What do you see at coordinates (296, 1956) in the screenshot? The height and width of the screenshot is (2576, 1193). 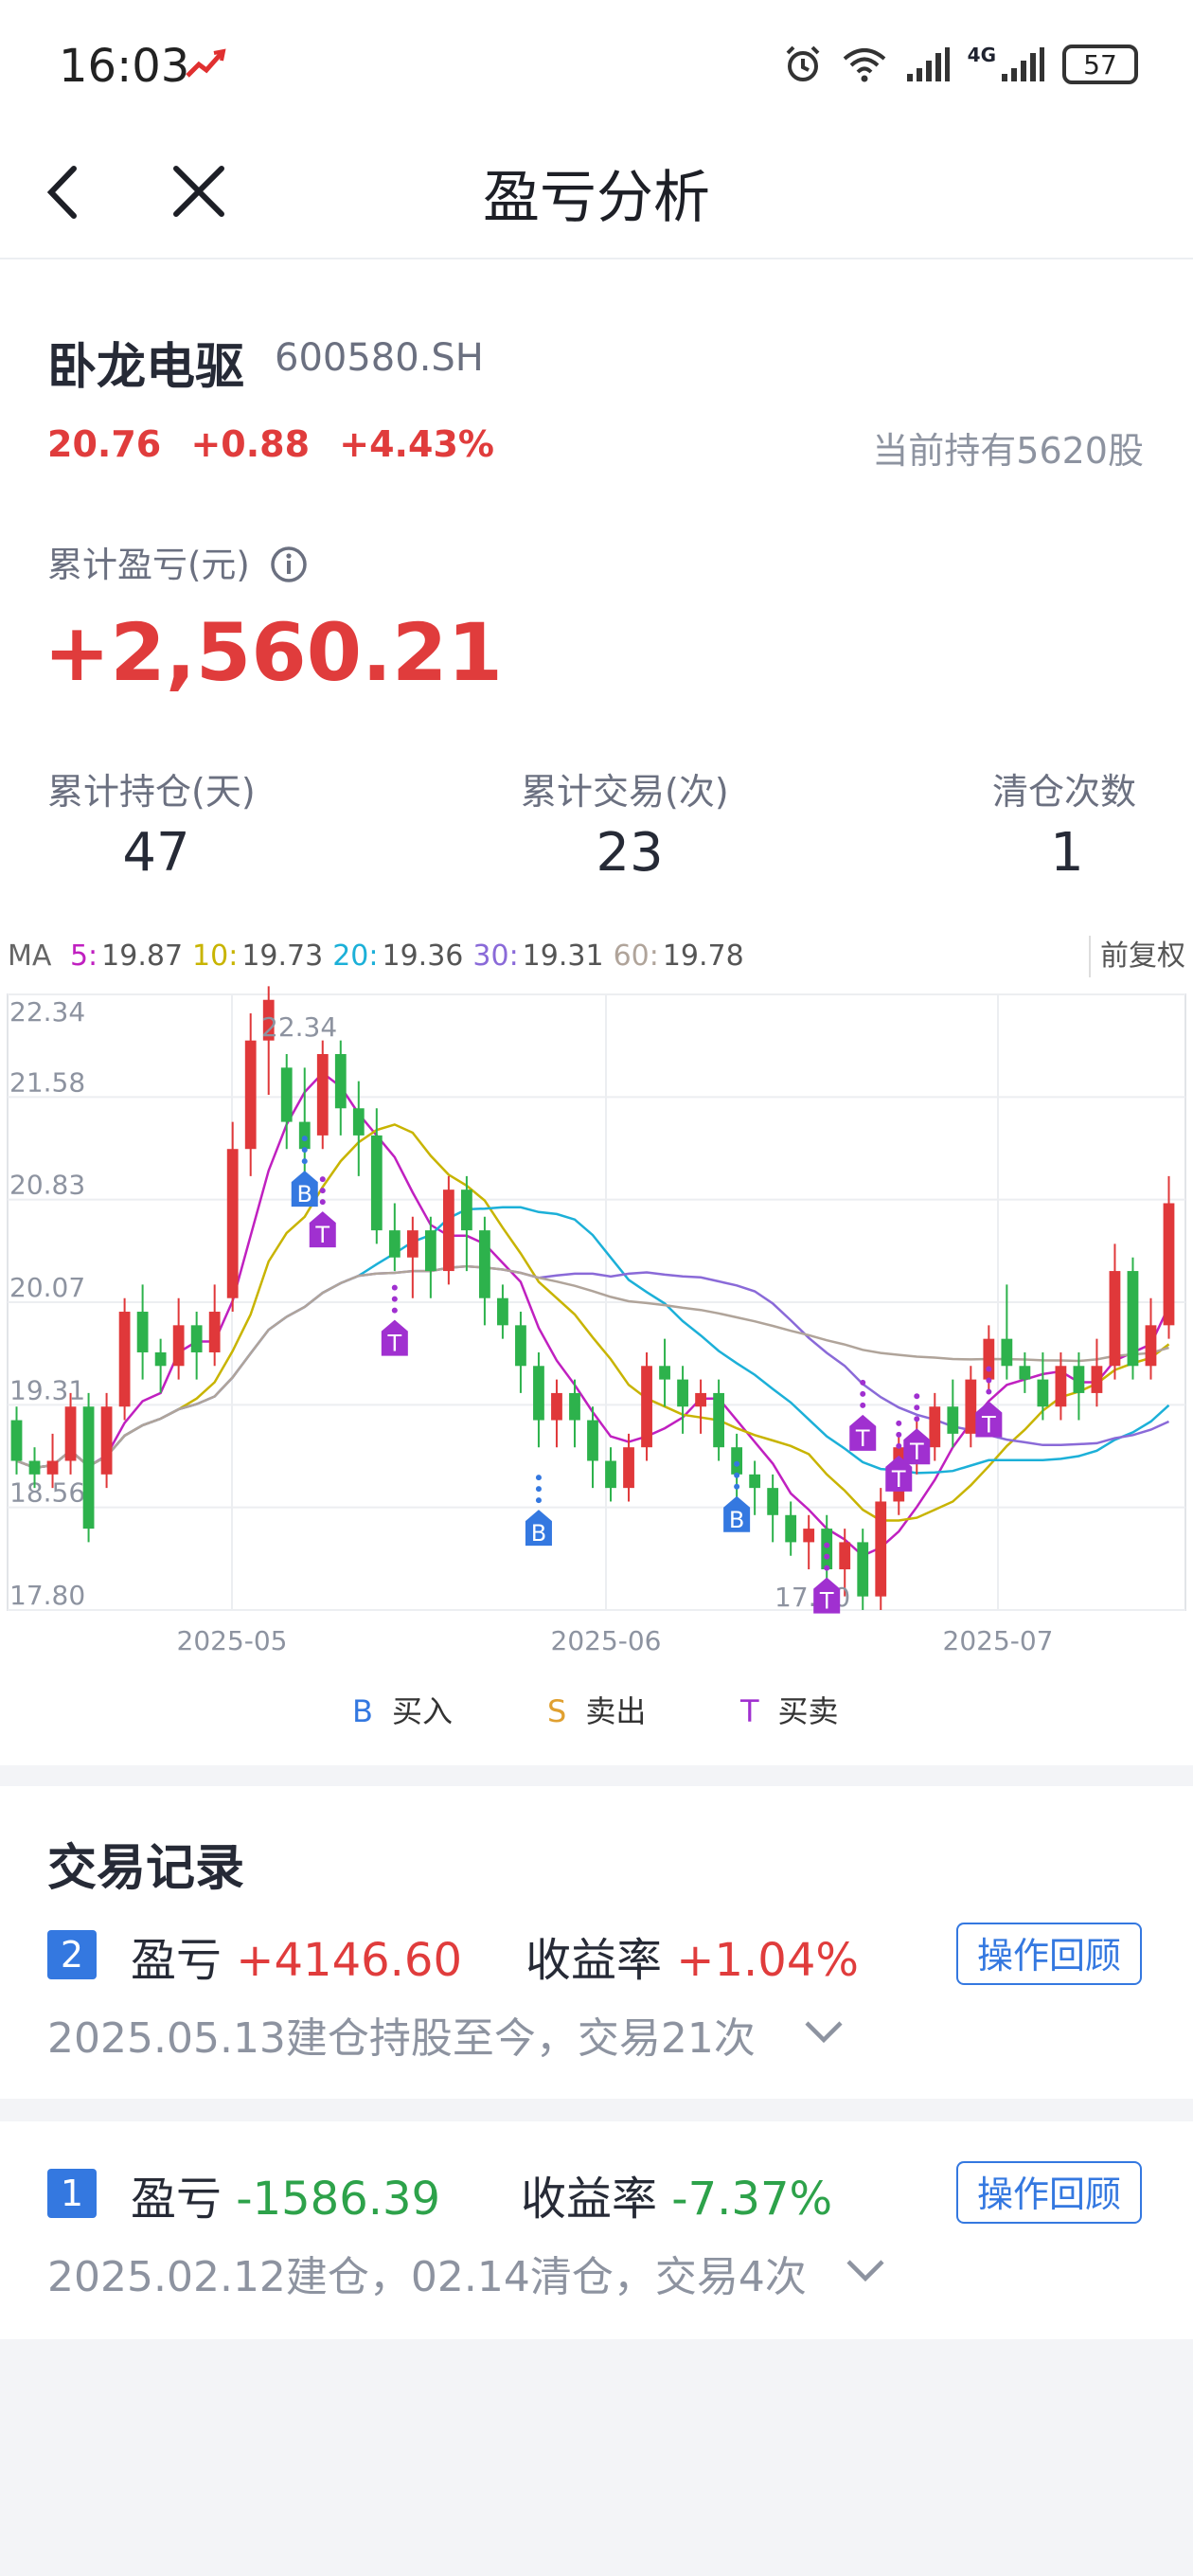 I see `record-pnl: 盈亏 +4146.60` at bounding box center [296, 1956].